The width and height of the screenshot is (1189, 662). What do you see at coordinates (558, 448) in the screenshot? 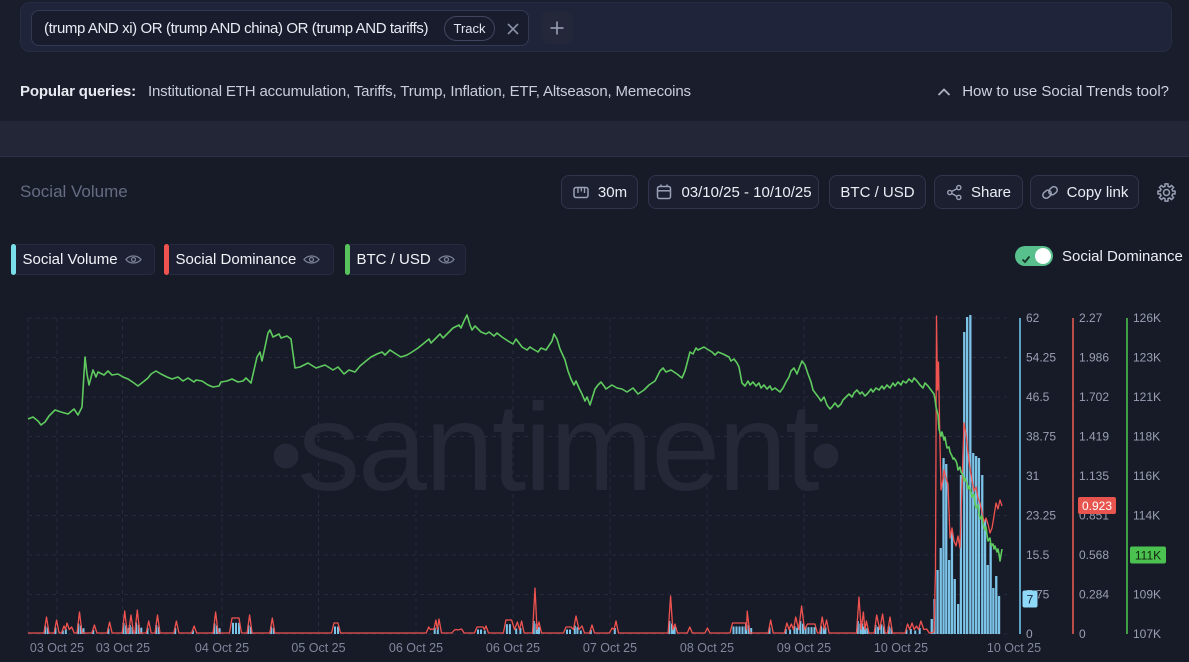
I see `svg-text: santiment` at bounding box center [558, 448].